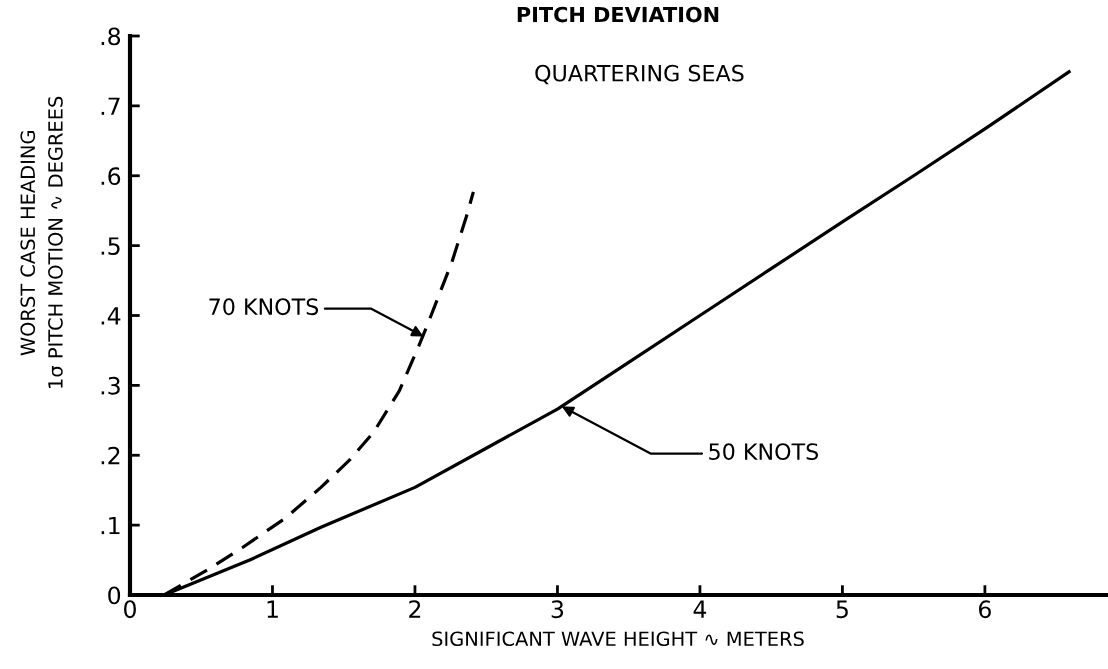 The image size is (1108, 669). Describe the element at coordinates (130, 609) in the screenshot. I see `x-tick-label: 0` at that location.